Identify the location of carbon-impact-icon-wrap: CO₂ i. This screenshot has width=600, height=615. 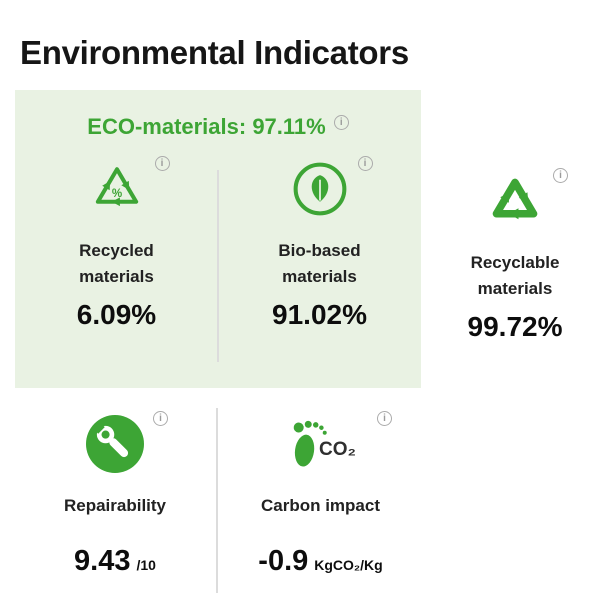
(332, 442).